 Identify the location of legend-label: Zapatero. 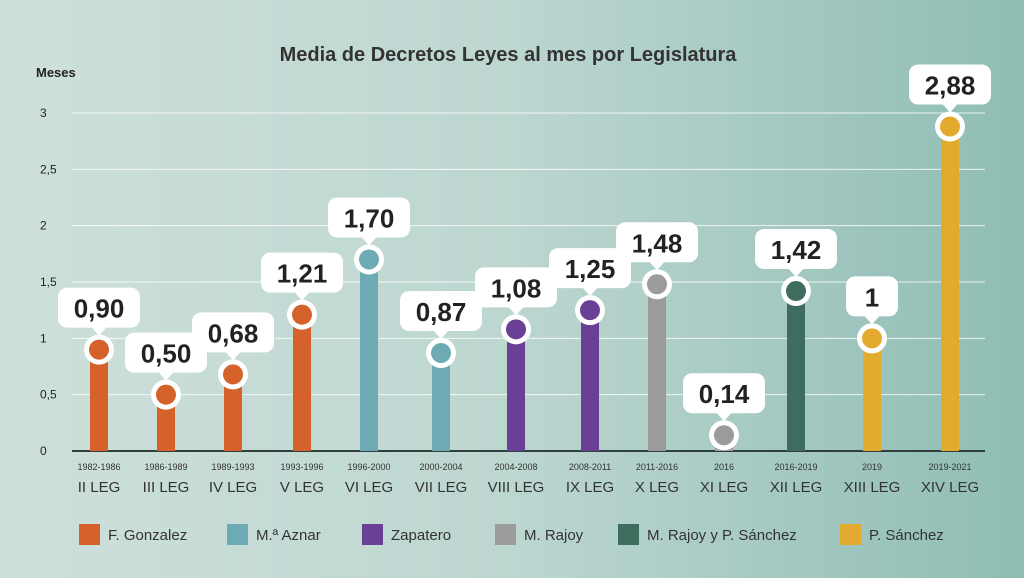
(421, 535).